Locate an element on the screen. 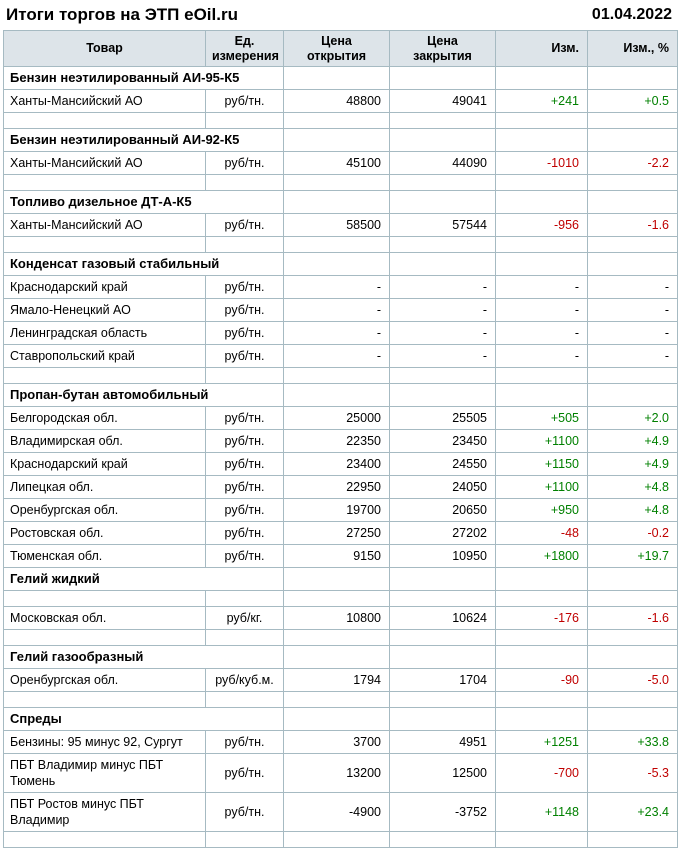 The height and width of the screenshot is (848, 680). change-pct-cell: +0.5 is located at coordinates (632, 101).